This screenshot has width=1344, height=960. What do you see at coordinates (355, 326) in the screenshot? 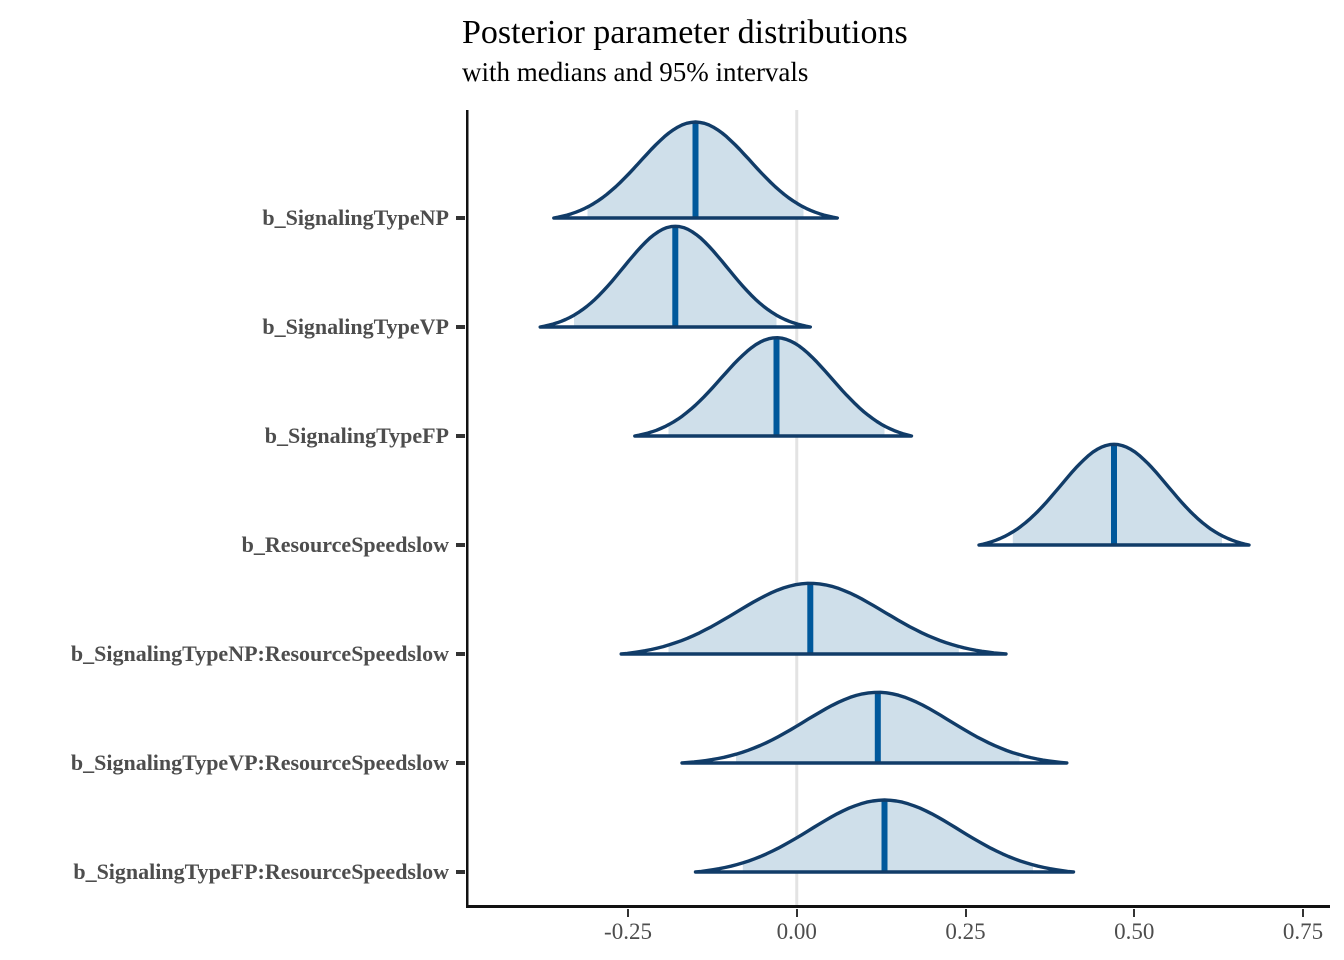
I see `y-axis-label: b_SignalingTypeVP` at bounding box center [355, 326].